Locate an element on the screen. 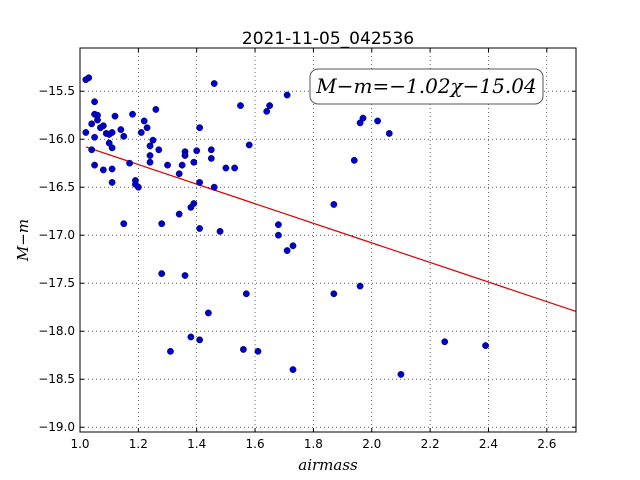  y-tick-label: −16.5 is located at coordinates (56, 187).